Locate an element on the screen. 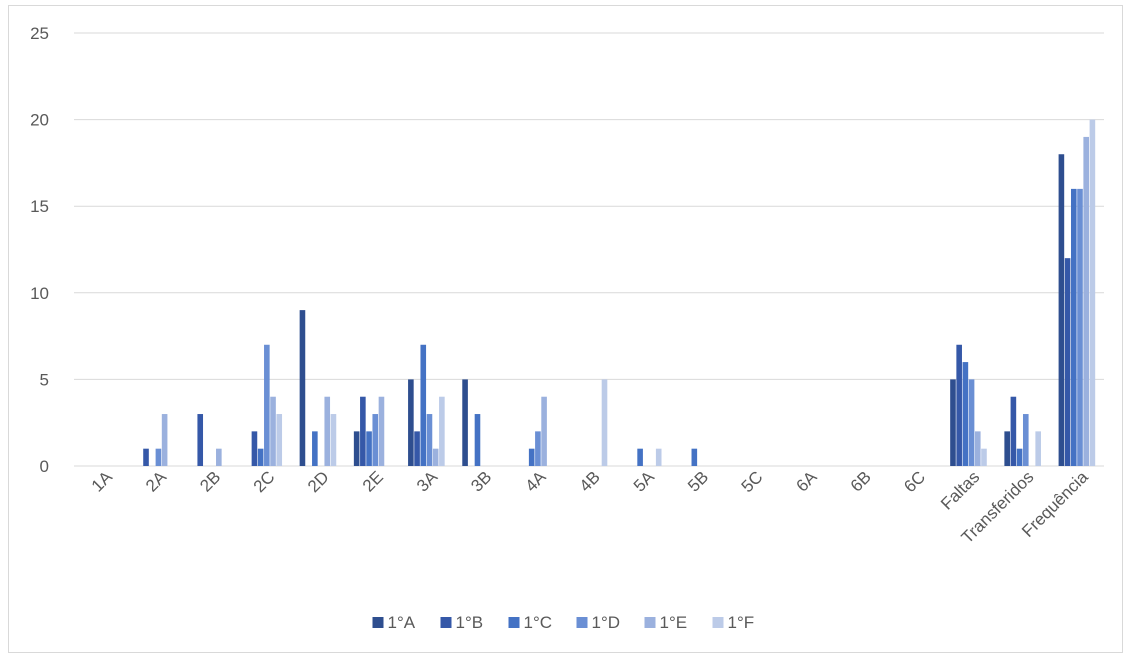  x-tick-label: 5A is located at coordinates (644, 481).